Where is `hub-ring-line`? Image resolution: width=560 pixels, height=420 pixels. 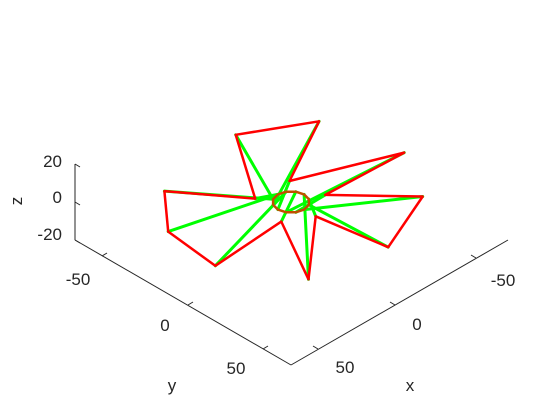
hub-ring-line is located at coordinates (291, 202).